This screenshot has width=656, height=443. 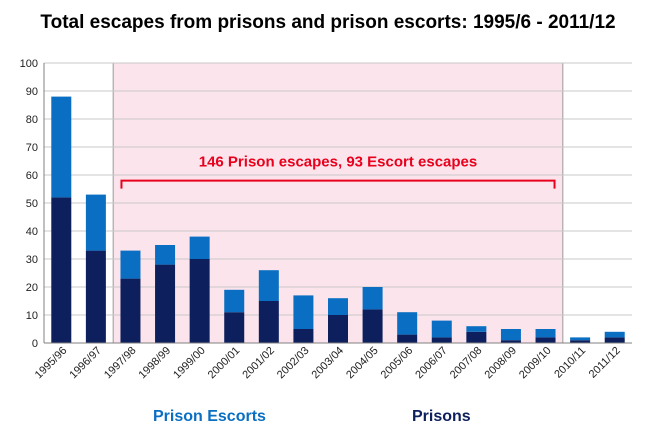 I want to click on y-tick-label: 70, so click(x=32, y=148).